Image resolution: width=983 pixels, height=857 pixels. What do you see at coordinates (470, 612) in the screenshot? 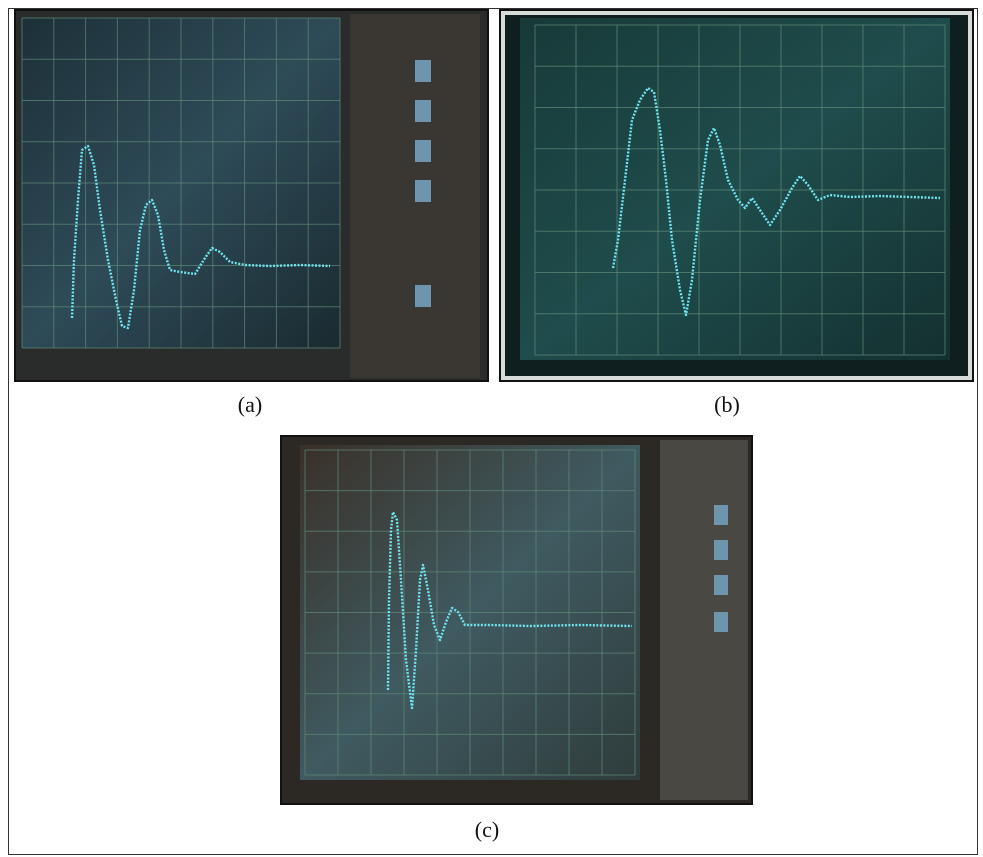
I see `screen-grid` at bounding box center [470, 612].